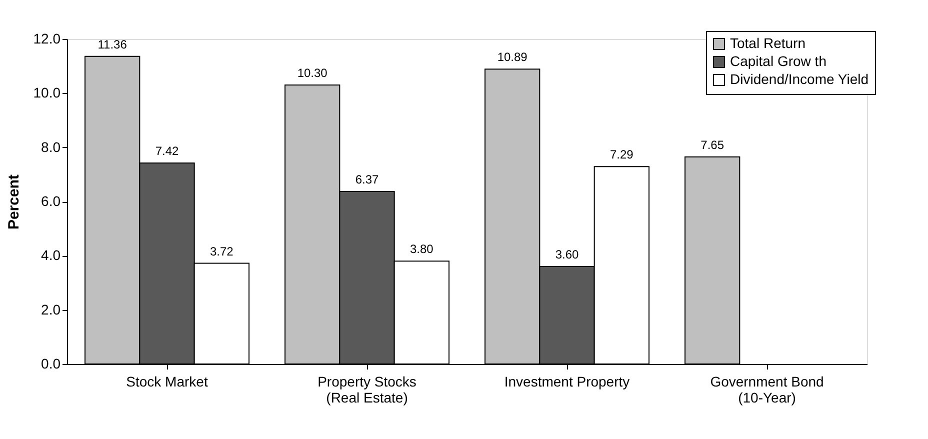 This screenshot has width=928, height=439. What do you see at coordinates (712, 145) in the screenshot?
I see `data-label: 7.65` at bounding box center [712, 145].